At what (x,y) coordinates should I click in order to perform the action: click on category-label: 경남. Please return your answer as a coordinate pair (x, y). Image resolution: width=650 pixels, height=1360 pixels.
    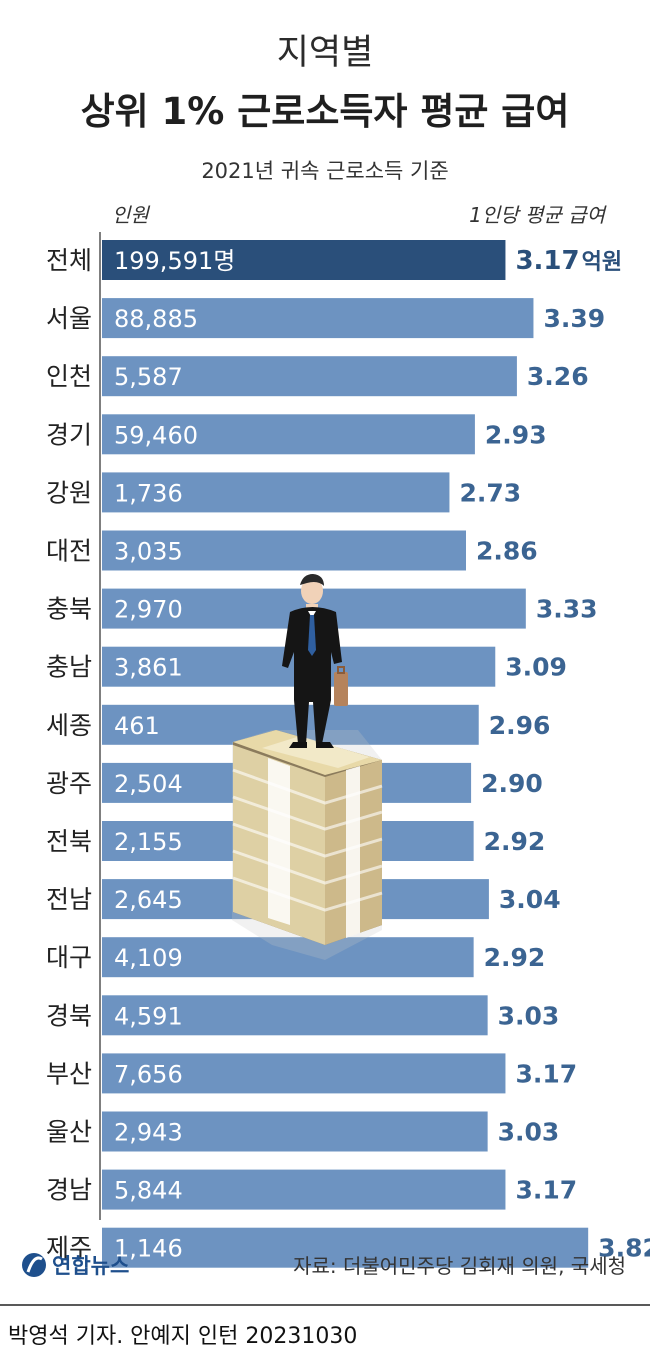
    Looking at the image, I should click on (69, 1190).